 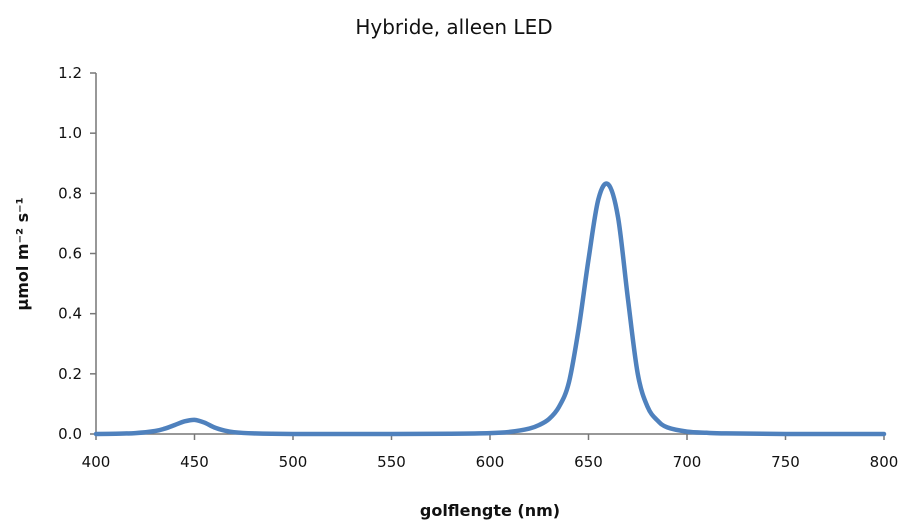 I want to click on y-tick-label: 1.2, so click(x=70, y=73).